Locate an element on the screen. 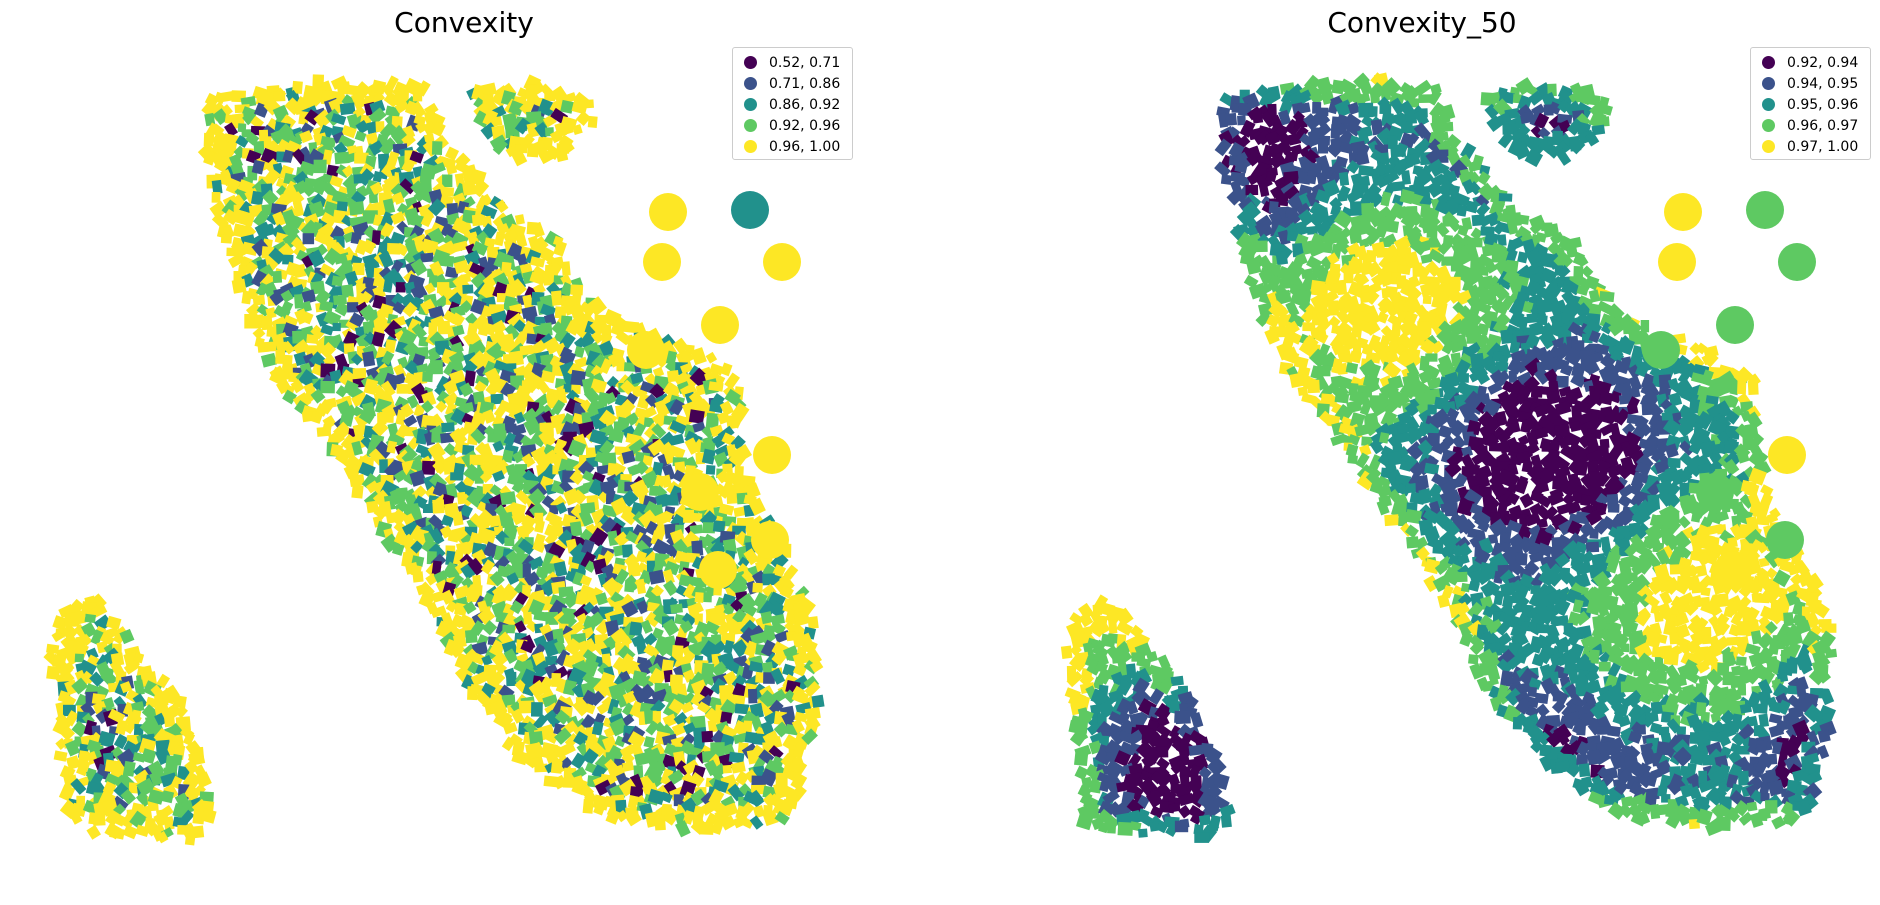 This screenshot has width=1880, height=905. legend-label: 0.96, 1.00 is located at coordinates (805, 146).